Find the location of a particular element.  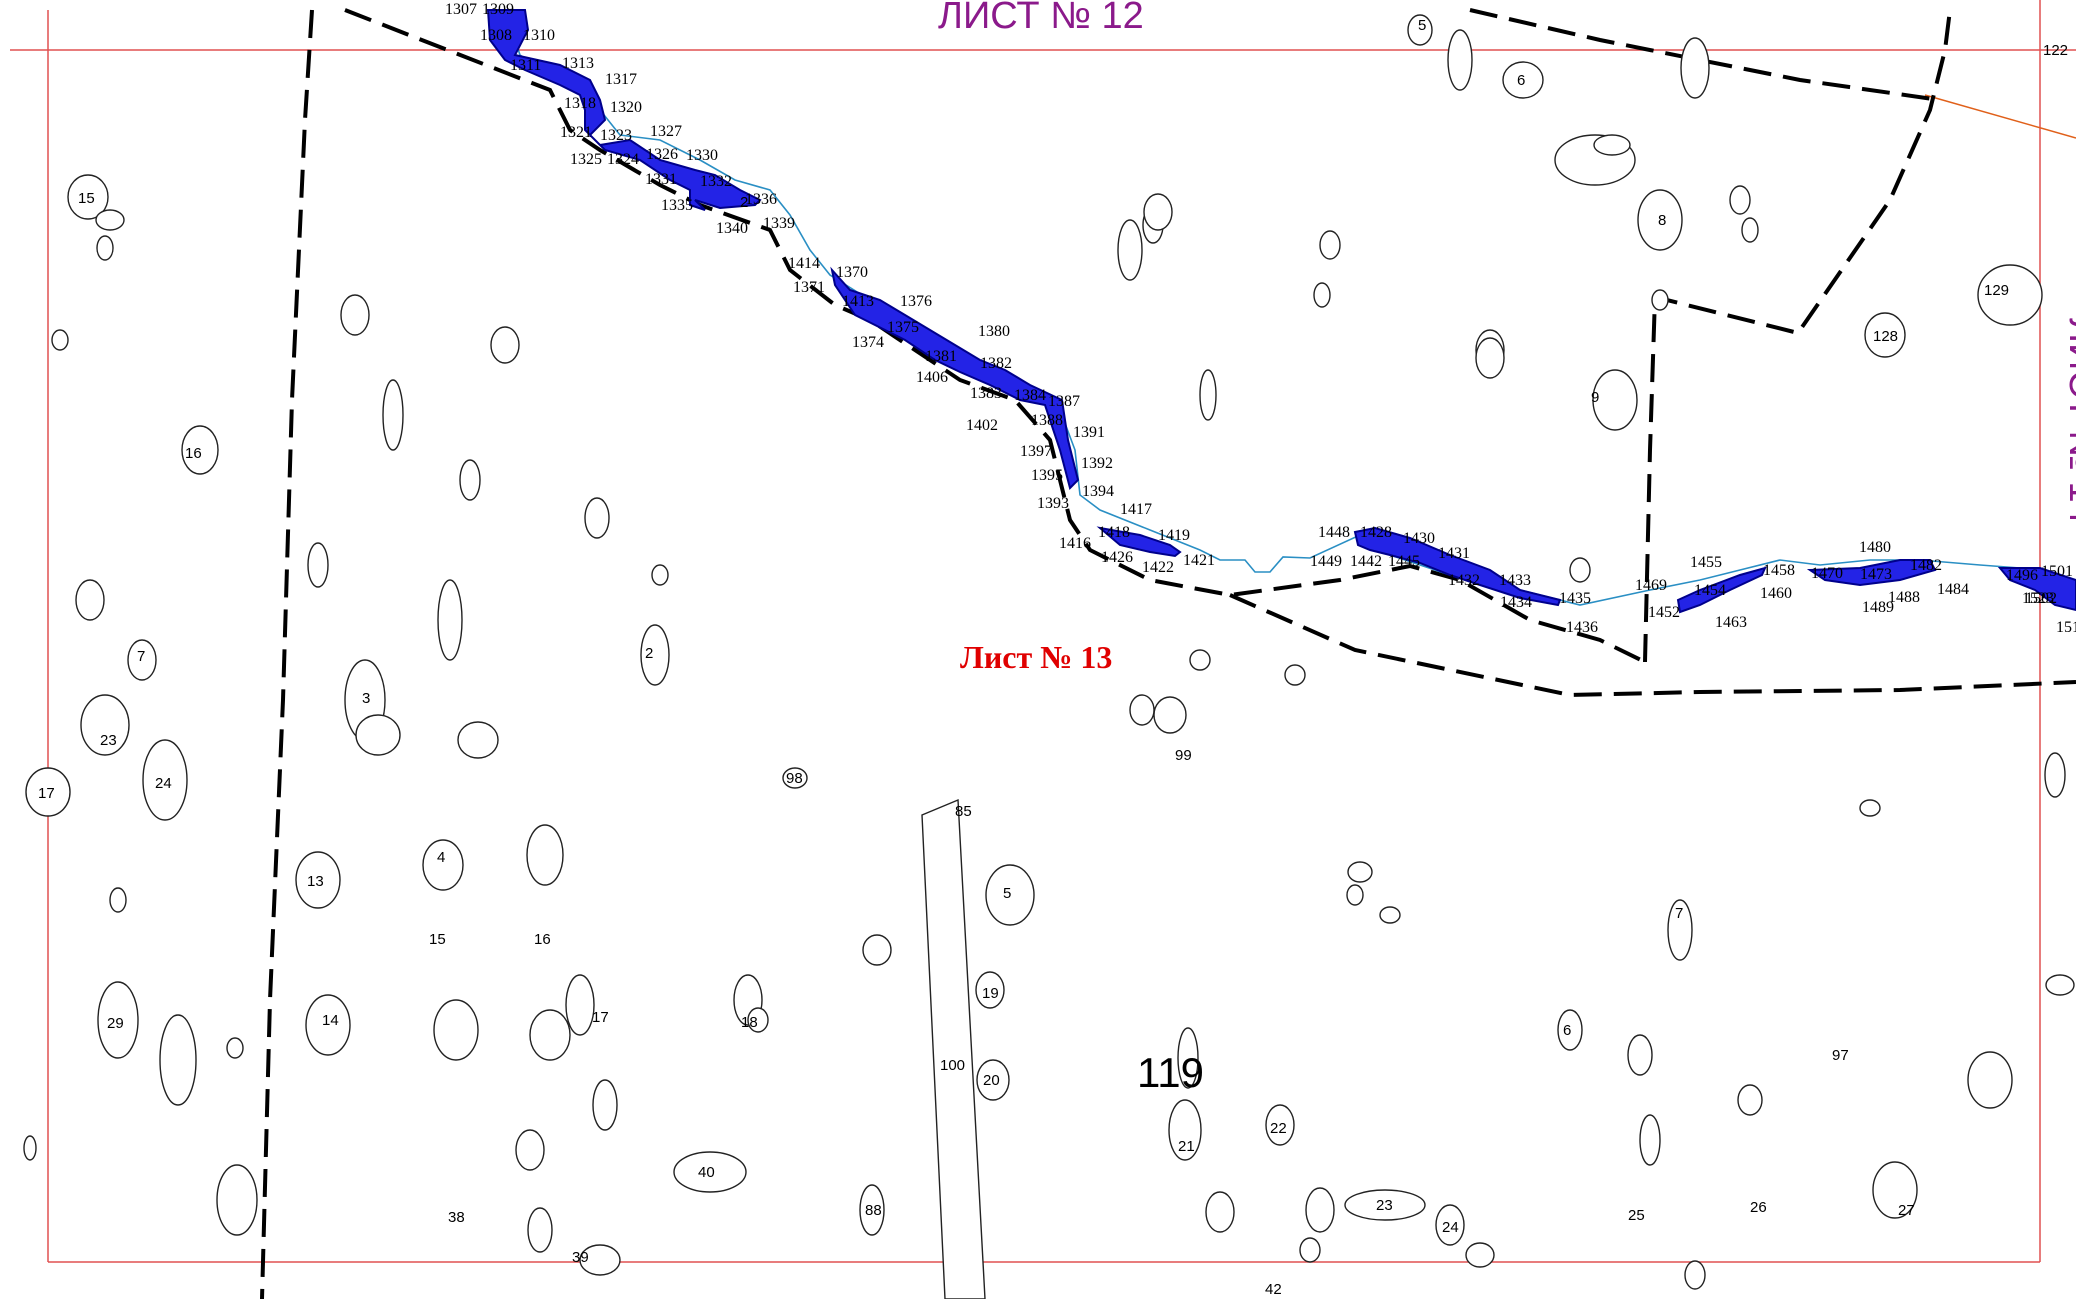

boundary-point-label: 1370 is located at coordinates (852, 272).